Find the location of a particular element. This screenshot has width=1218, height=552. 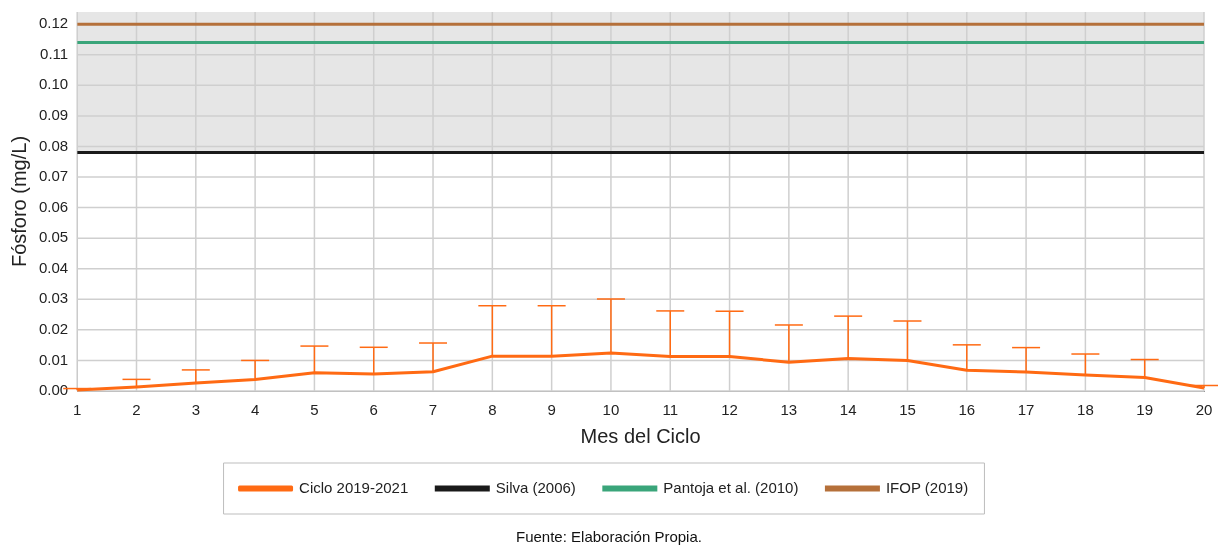

y-tick-label: 0.12 is located at coordinates (53, 23).